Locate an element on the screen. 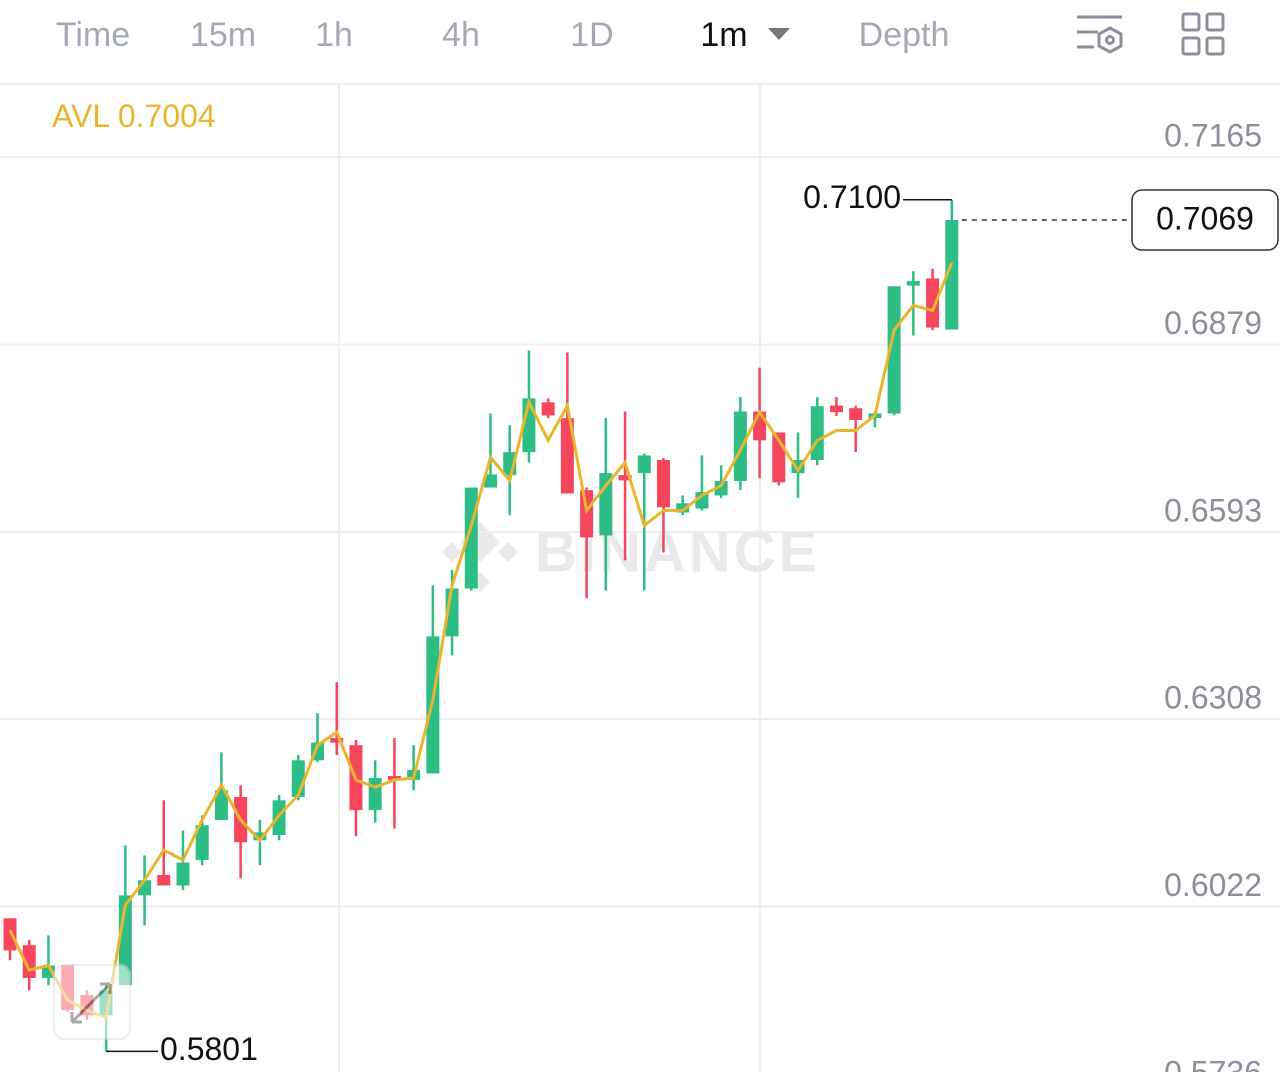 Image resolution: width=1280 pixels, height=1072 pixels. expand-icon is located at coordinates (92, 1002).